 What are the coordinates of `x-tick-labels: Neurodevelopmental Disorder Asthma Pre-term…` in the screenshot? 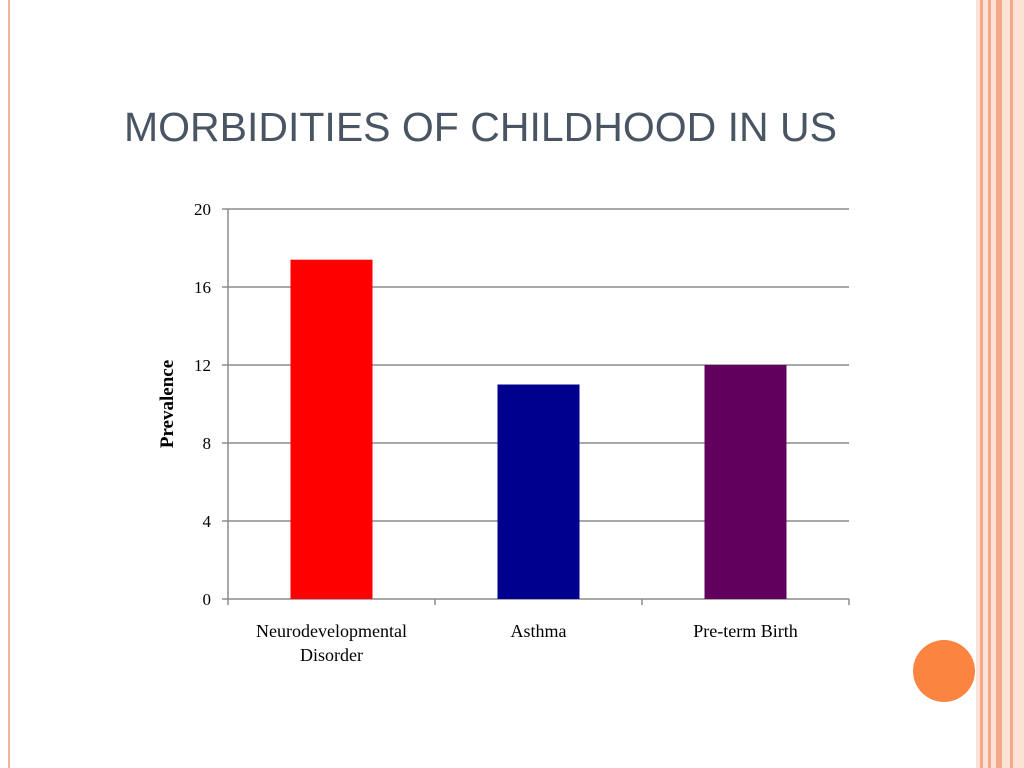 It's located at (527, 643).